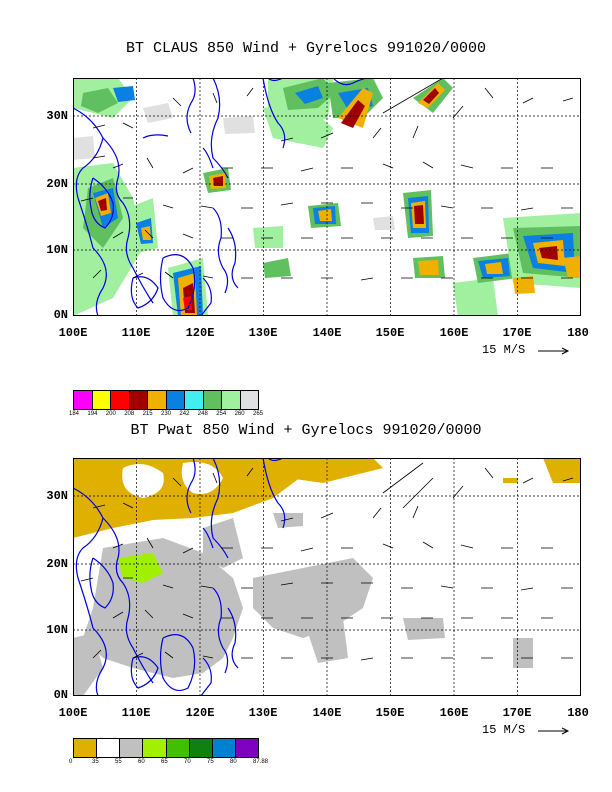  I want to click on panel-1-scale-label: 15 M/S, so click(504, 350).